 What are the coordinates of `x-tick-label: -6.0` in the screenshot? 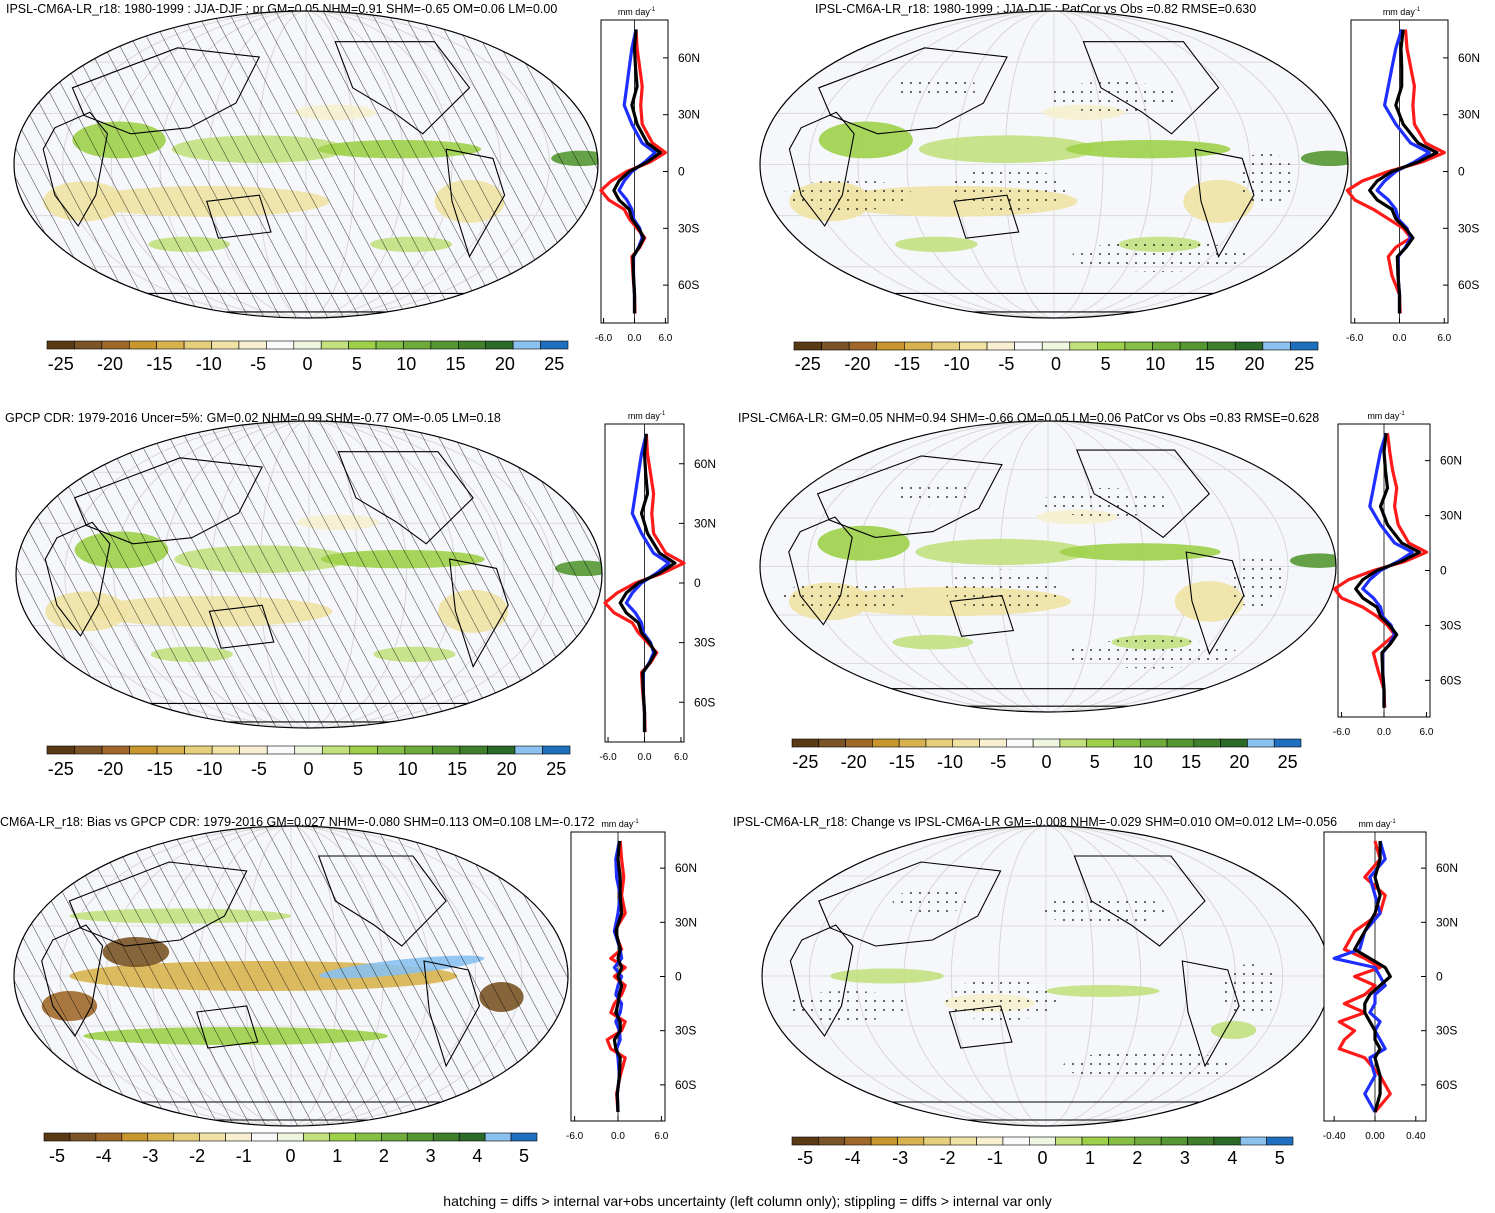 It's located at (1342, 732).